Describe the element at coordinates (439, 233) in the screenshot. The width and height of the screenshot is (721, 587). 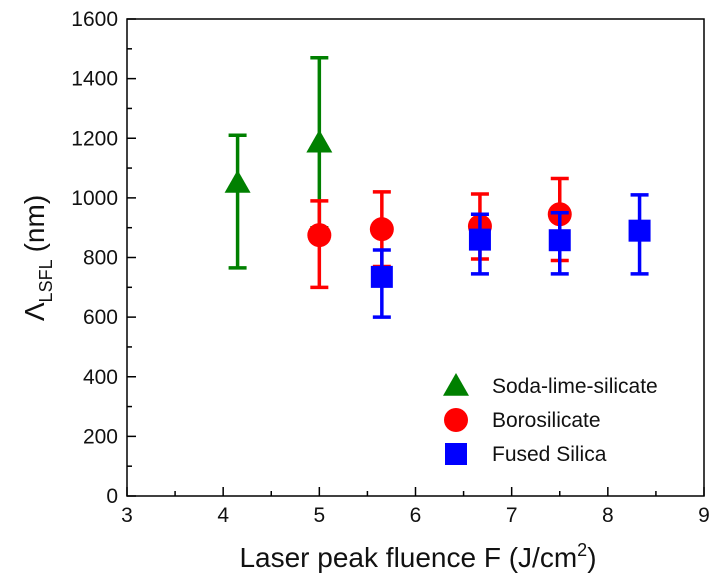
I see `series-borosilicate` at that location.